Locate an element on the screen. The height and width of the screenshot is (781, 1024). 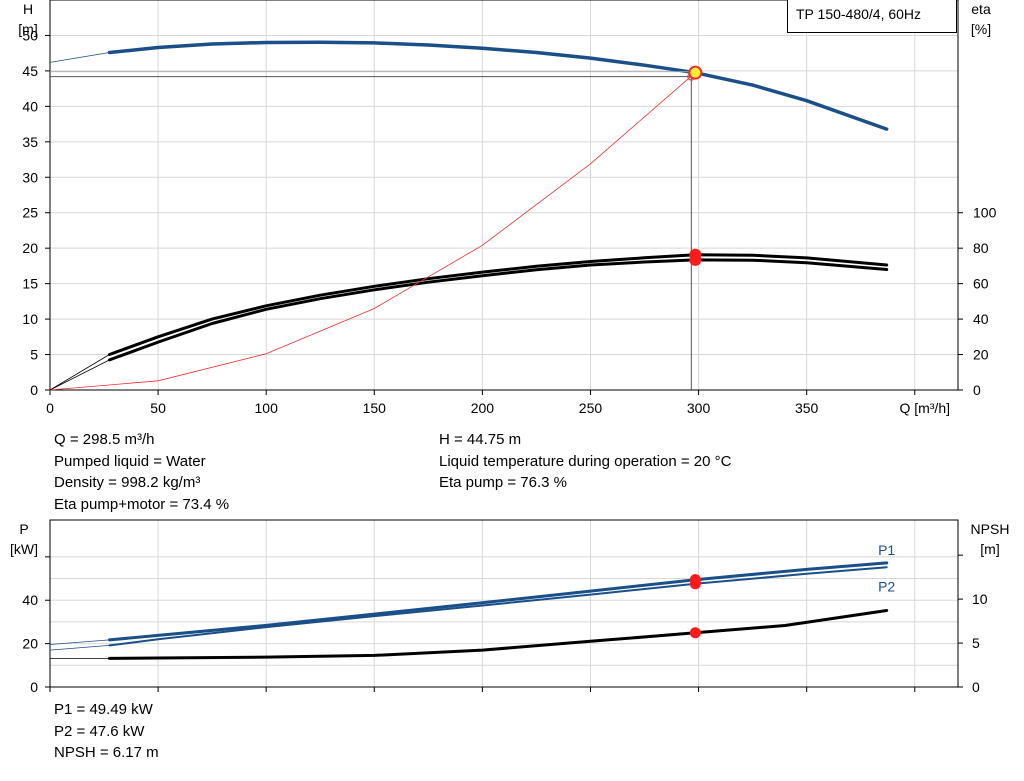
density-readout: Density = 998.2 kg/m³ is located at coordinates (127, 482).